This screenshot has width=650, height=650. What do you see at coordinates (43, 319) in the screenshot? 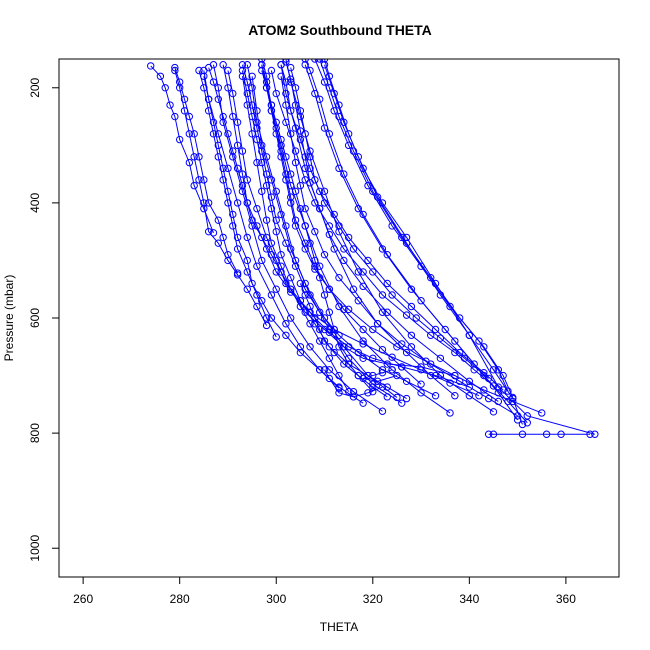
I see `y-axis: 200 400 600 800 1000` at bounding box center [43, 319].